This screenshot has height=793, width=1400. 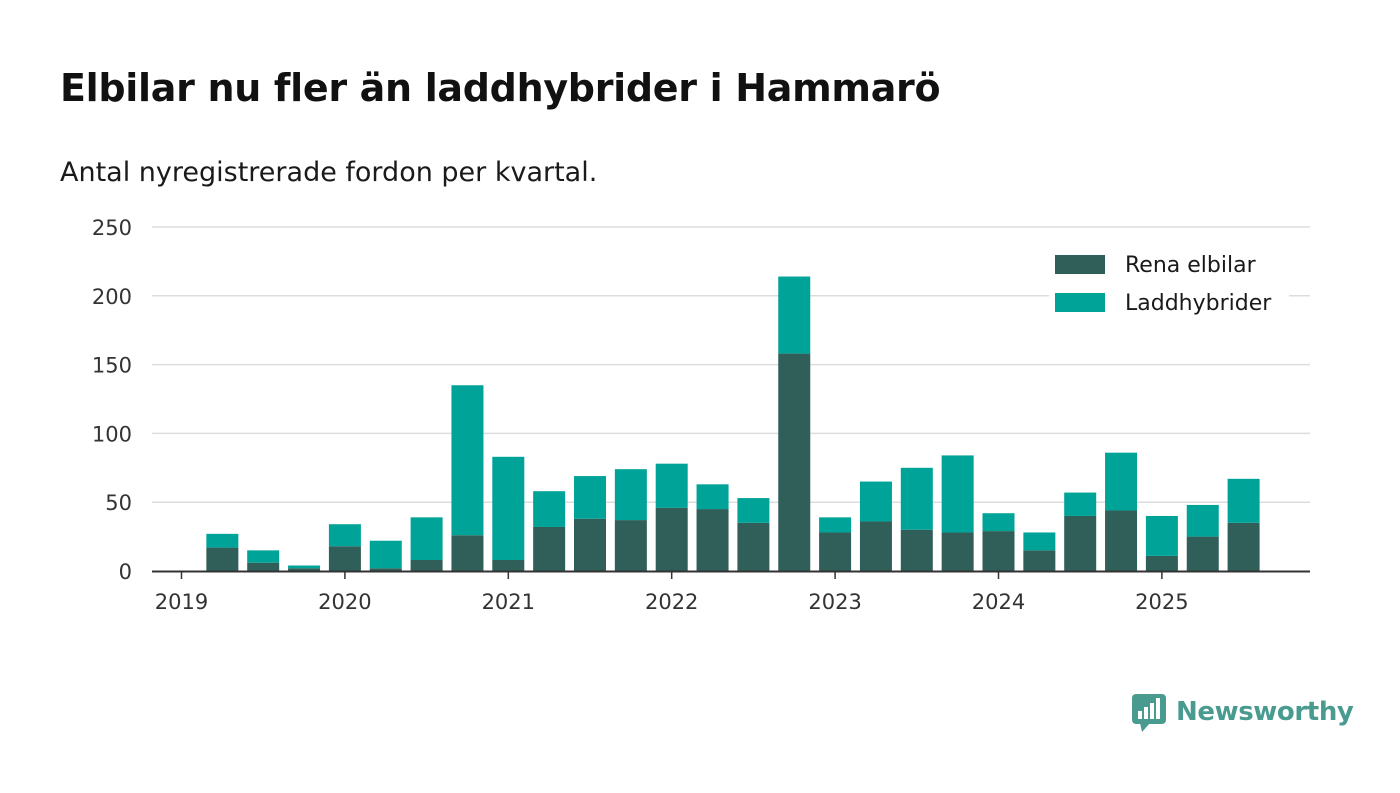 What do you see at coordinates (998, 602) in the screenshot?
I see `x-tick-label: 2024` at bounding box center [998, 602].